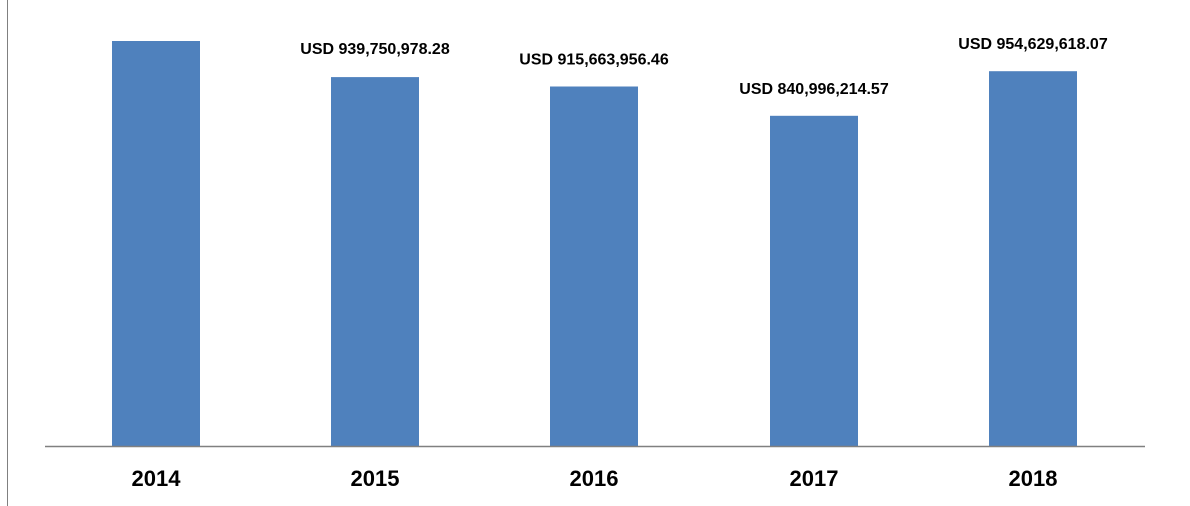 This screenshot has height=506, width=1190. I want to click on x-tick-label-2018: 2018, so click(1033, 478).